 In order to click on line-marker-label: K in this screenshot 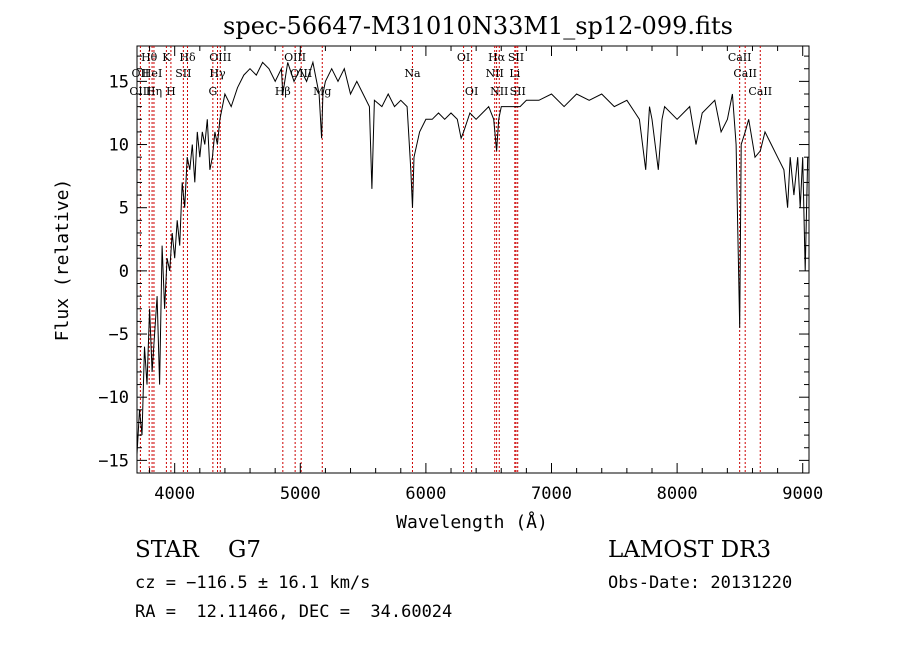, I will do `click(166, 57)`.